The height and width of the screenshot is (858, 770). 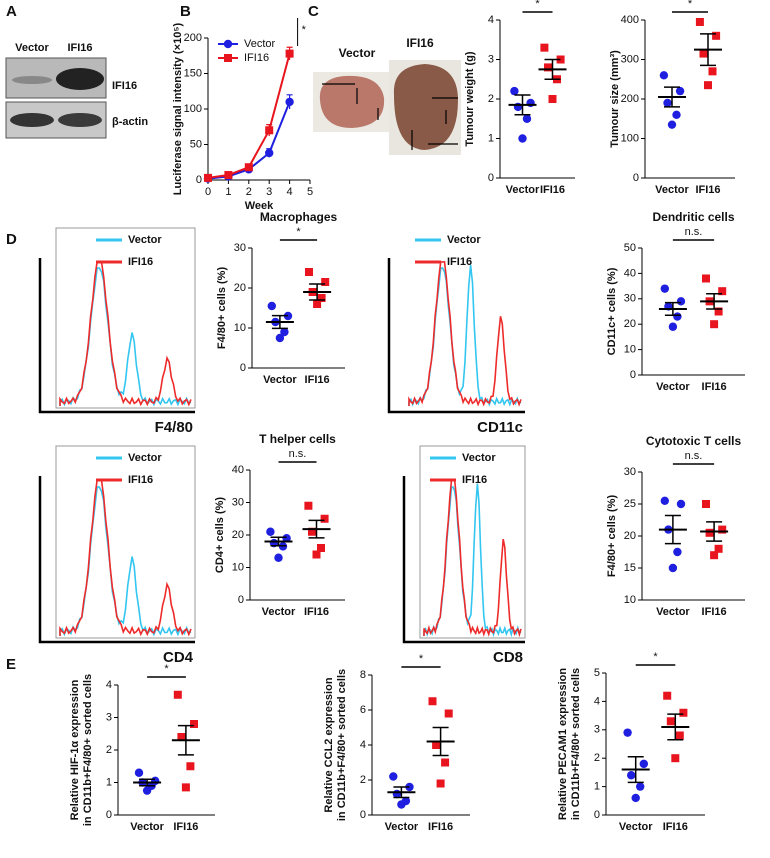 I want to click on y-tick-label: 2, so click(x=109, y=750).